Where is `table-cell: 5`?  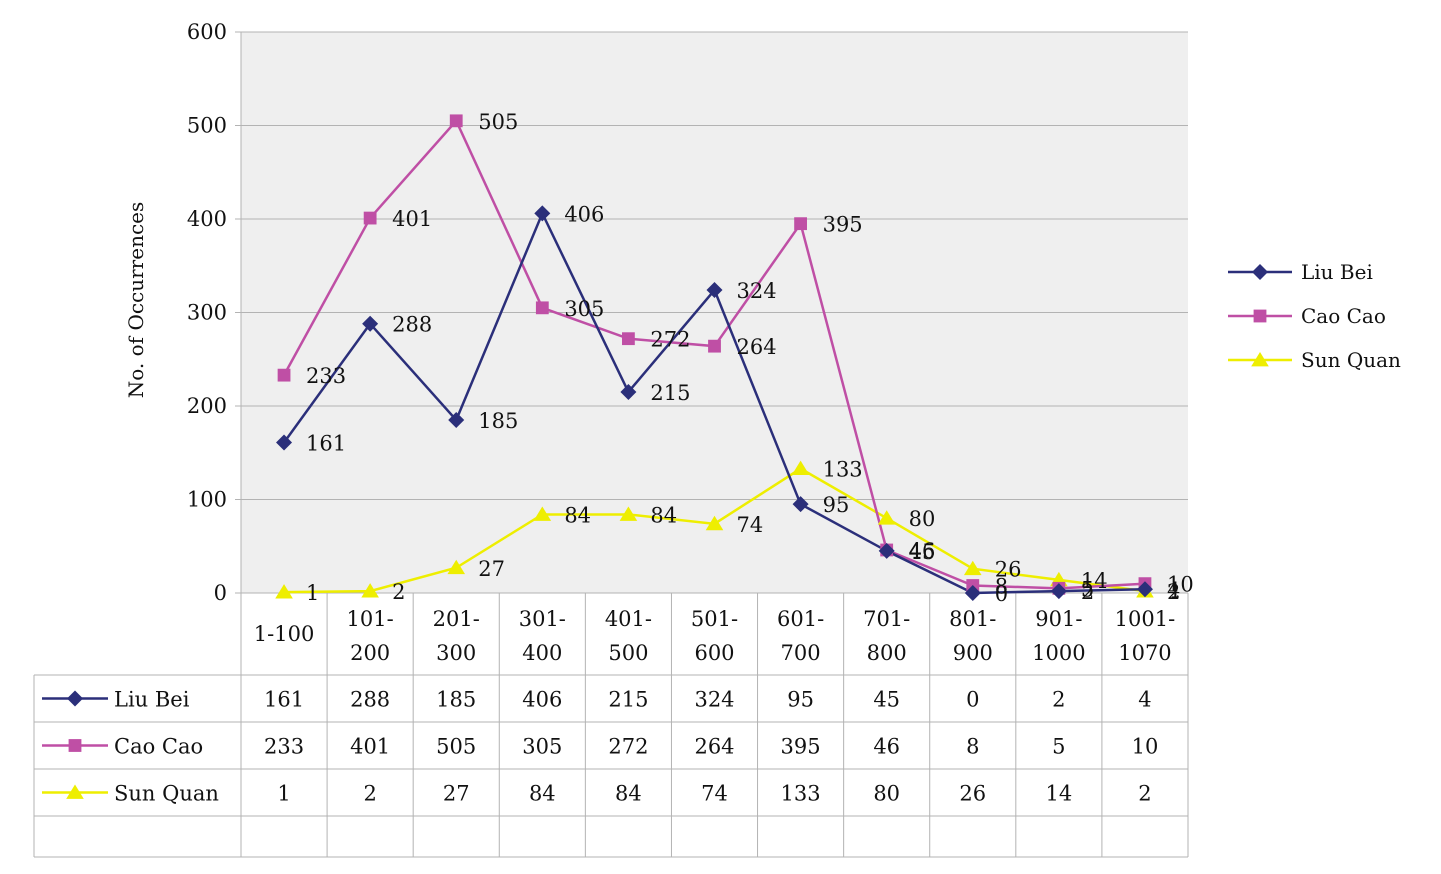
table-cell: 5 is located at coordinates (1058, 747).